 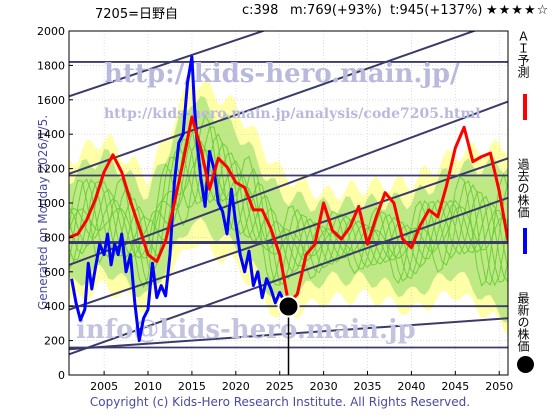 What do you see at coordinates (54, 341) in the screenshot?
I see `y-tick-label: 200` at bounding box center [54, 341].